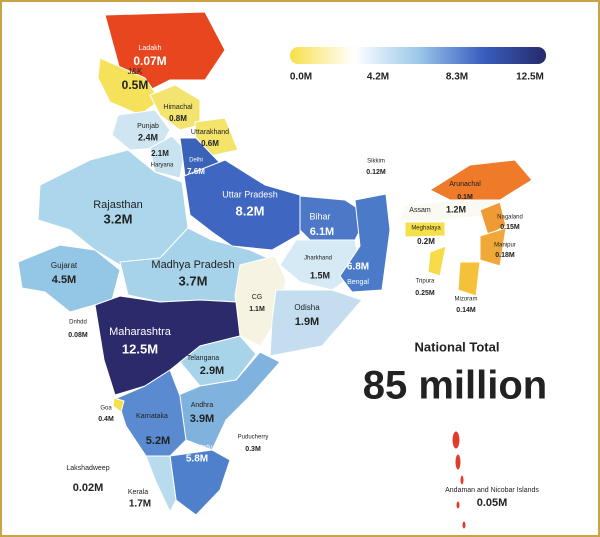 The image size is (600, 537). I want to click on region-name: CG, so click(257, 297).